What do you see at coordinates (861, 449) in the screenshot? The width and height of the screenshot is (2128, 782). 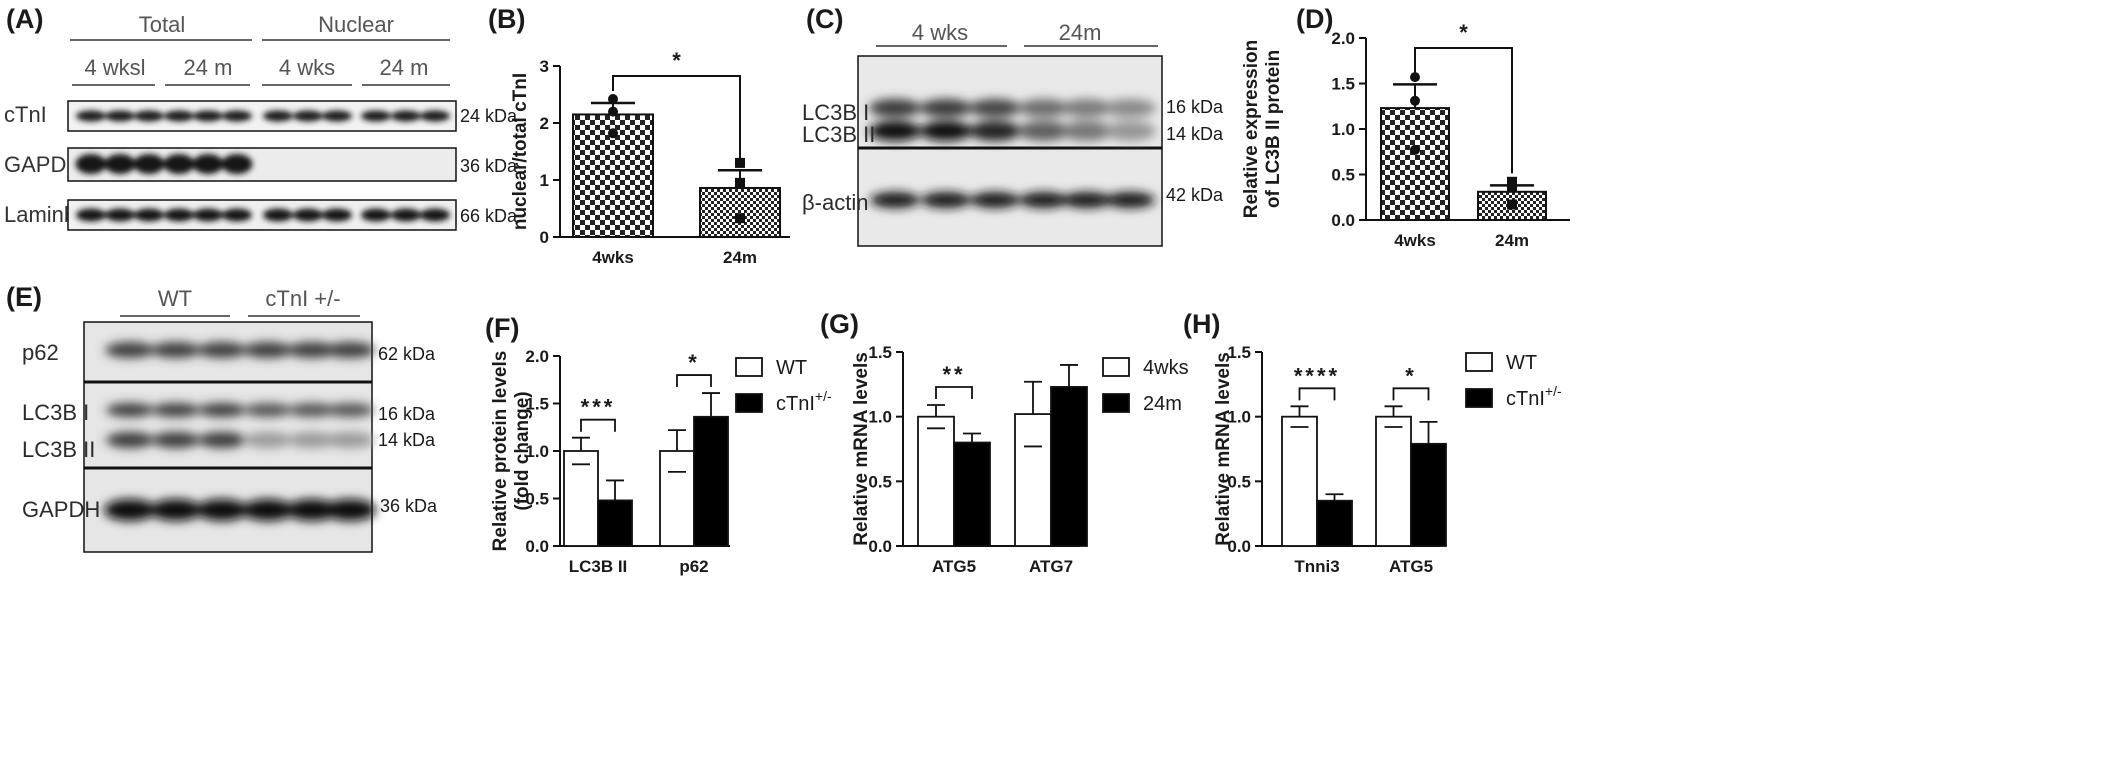 I see `y-axis-label: Relative mRNA levels` at bounding box center [861, 449].